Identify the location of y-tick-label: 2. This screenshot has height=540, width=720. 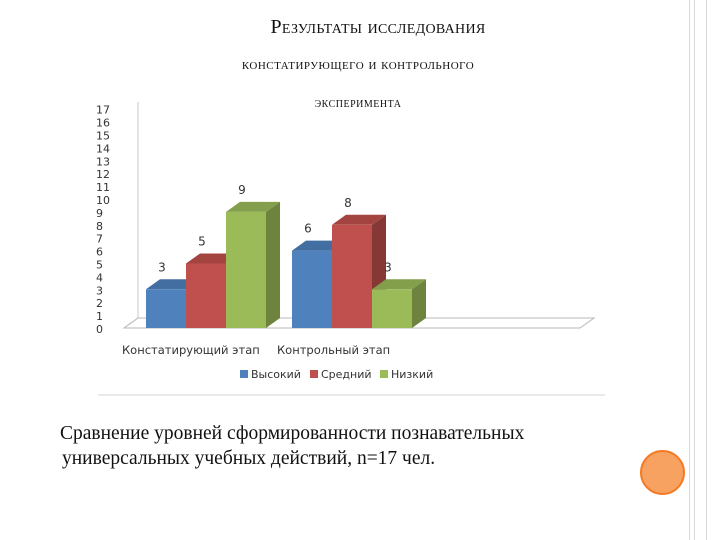
(99, 303).